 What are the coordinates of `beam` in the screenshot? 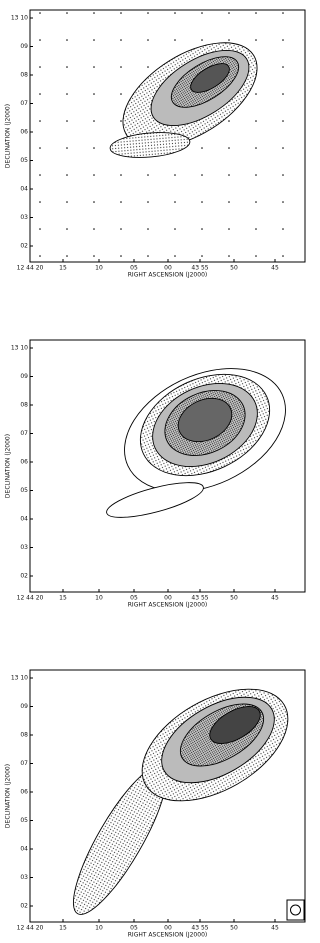 It's located at (295, 910).